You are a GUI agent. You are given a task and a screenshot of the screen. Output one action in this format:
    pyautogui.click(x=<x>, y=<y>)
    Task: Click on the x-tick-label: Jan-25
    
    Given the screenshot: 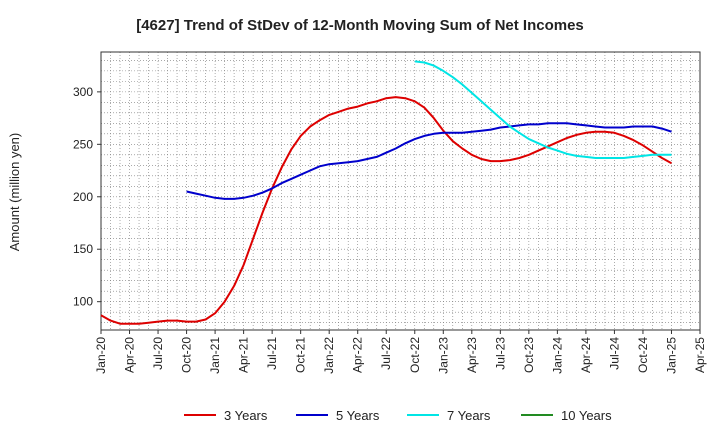 What is the action you would take?
    pyautogui.click(x=671, y=355)
    